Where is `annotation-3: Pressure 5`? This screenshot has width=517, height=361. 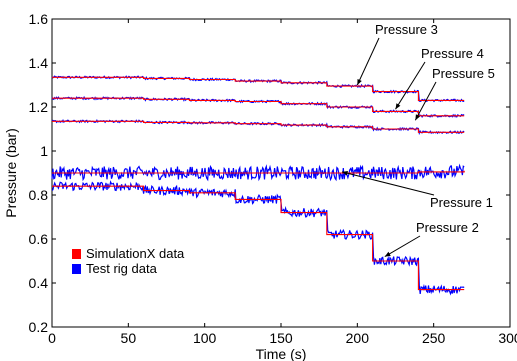
annotation-3: Pressure 5 is located at coordinates (454, 93).